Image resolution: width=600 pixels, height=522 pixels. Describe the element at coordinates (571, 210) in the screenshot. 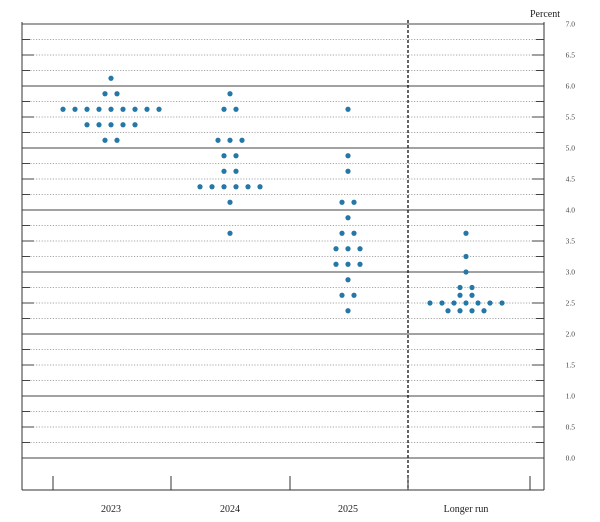

I see `y-tick-label: 4.0` at that location.